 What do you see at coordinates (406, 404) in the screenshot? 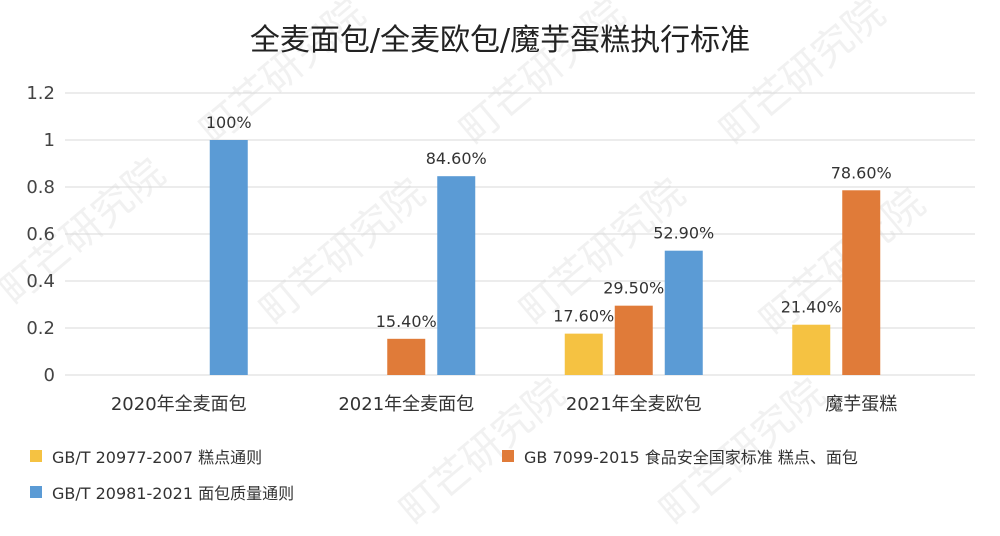
I see `x-tick-label: 2021年全麦面包` at bounding box center [406, 404].